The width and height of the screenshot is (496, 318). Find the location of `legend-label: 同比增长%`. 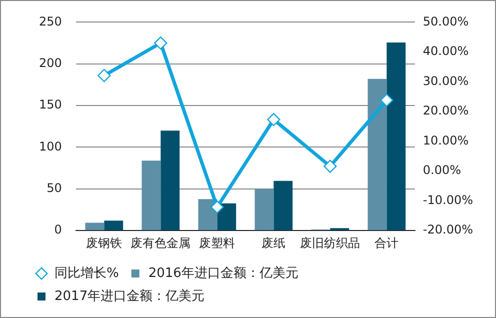

legend-label: 同比增长% is located at coordinates (86, 273).